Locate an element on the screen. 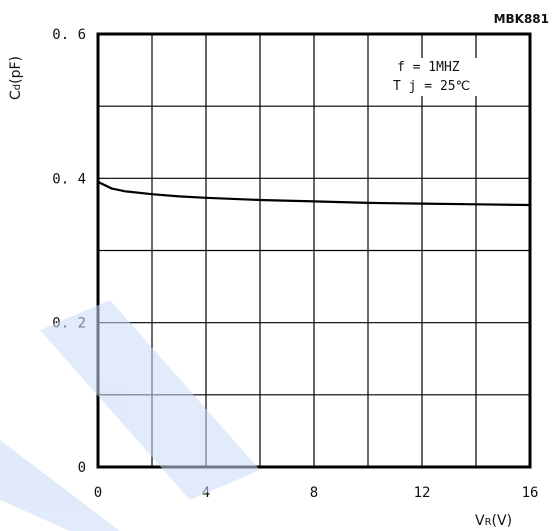 This screenshot has width=552, height=531. x-tick-label: 16 is located at coordinates (530, 493).